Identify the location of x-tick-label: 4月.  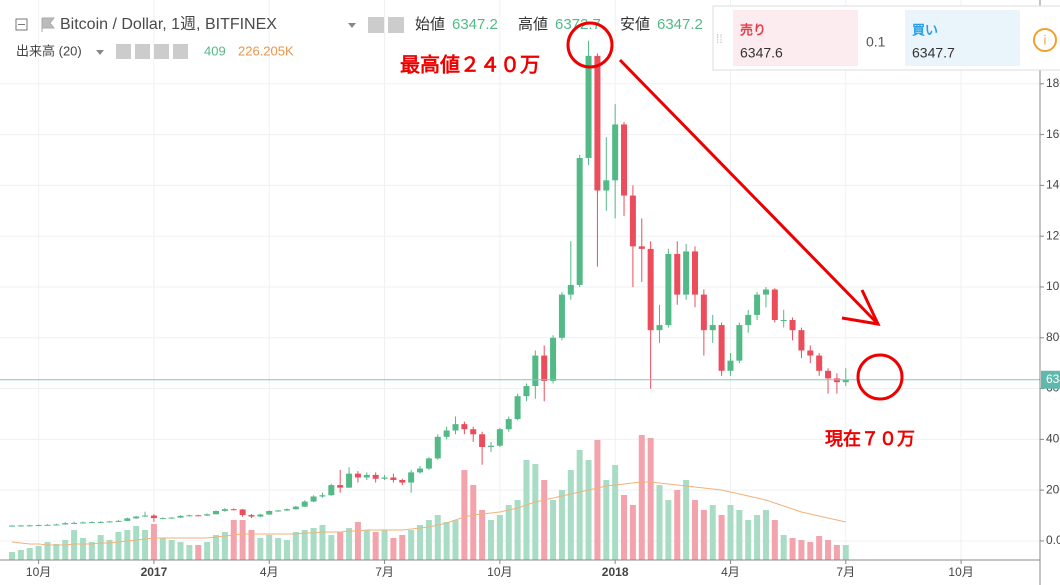
(269, 572).